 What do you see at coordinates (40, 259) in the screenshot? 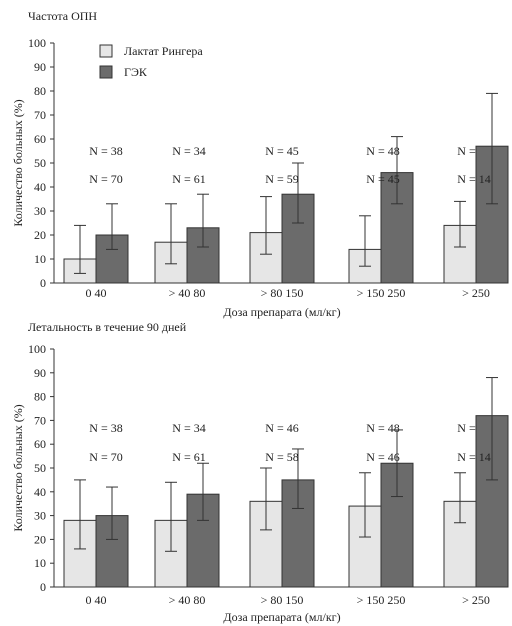
I see `y-tick-label-0-10: 10` at bounding box center [40, 259].